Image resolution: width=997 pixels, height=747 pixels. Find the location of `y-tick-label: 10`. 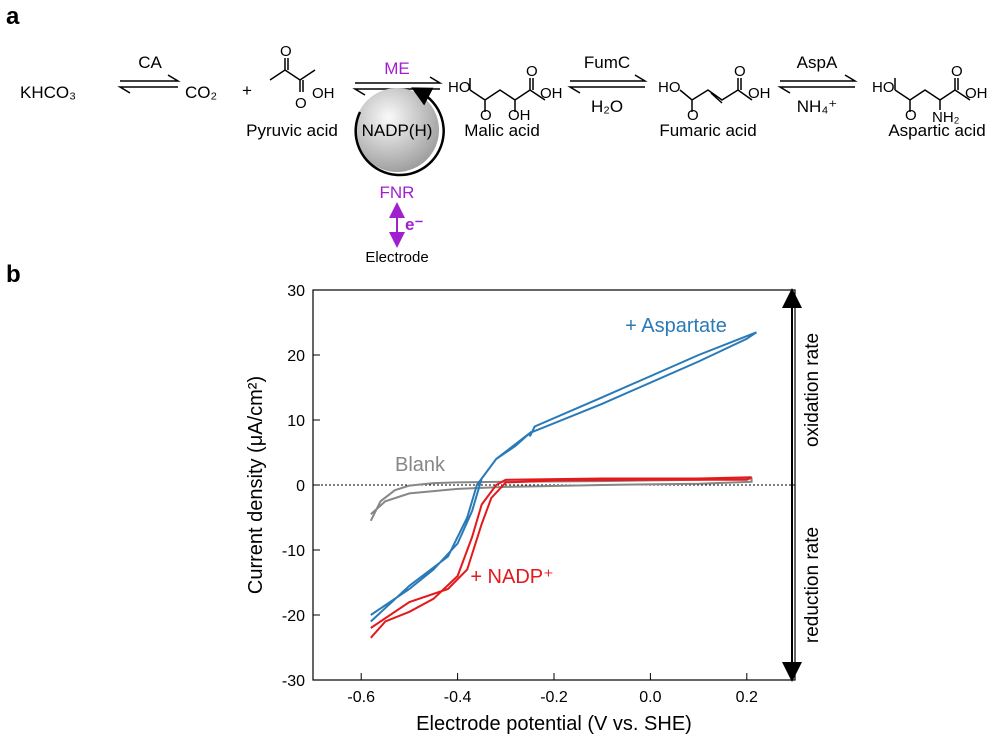

y-tick-label: 10 is located at coordinates (296, 421).